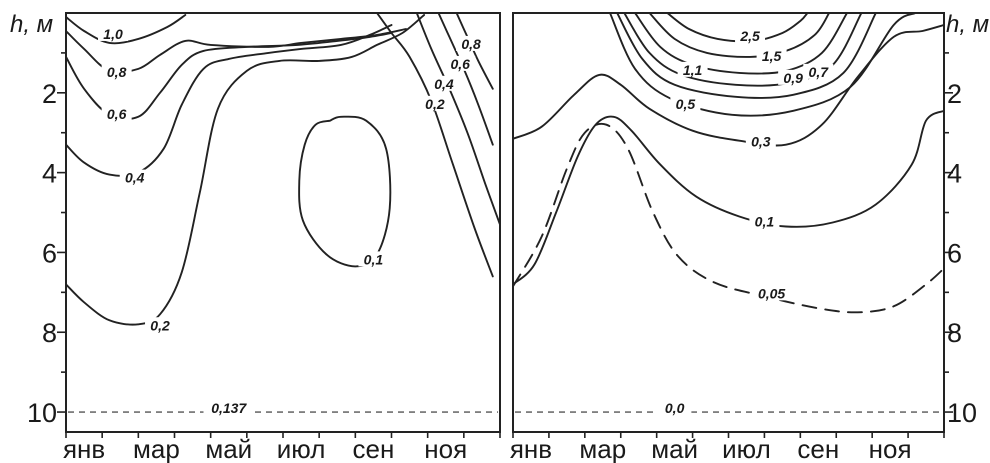  I want to click on contour-label: 0,7, so click(819, 72).